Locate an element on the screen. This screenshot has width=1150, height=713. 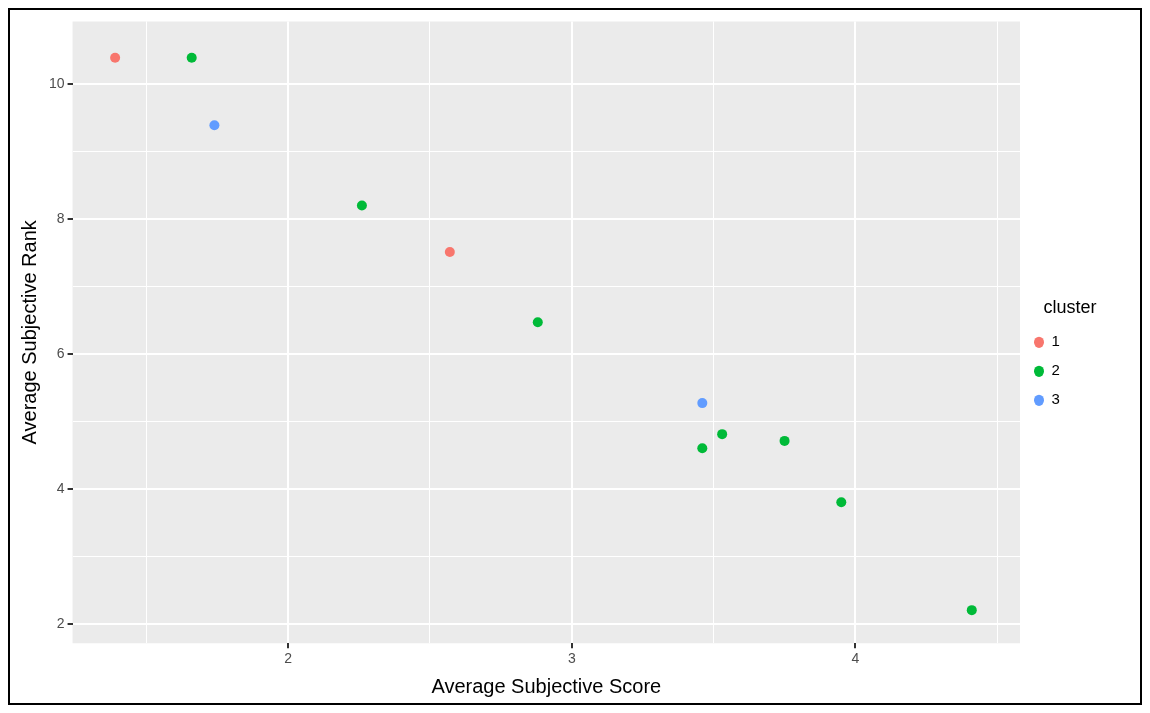
y-tick-label: 4 is located at coordinates (60, 487).